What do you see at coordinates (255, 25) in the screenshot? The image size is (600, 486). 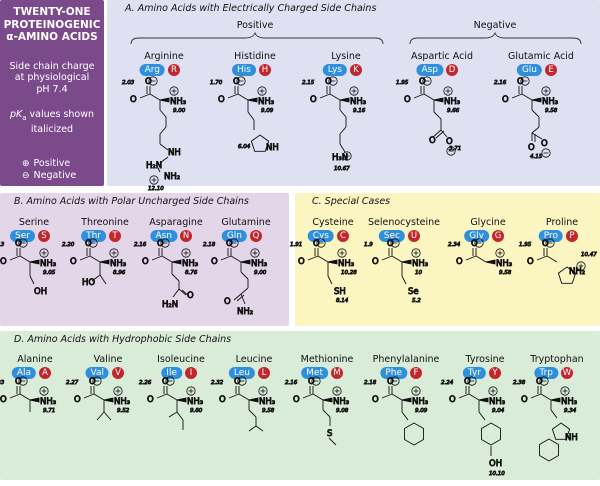 I see `group-label-positive: Positive` at bounding box center [255, 25].